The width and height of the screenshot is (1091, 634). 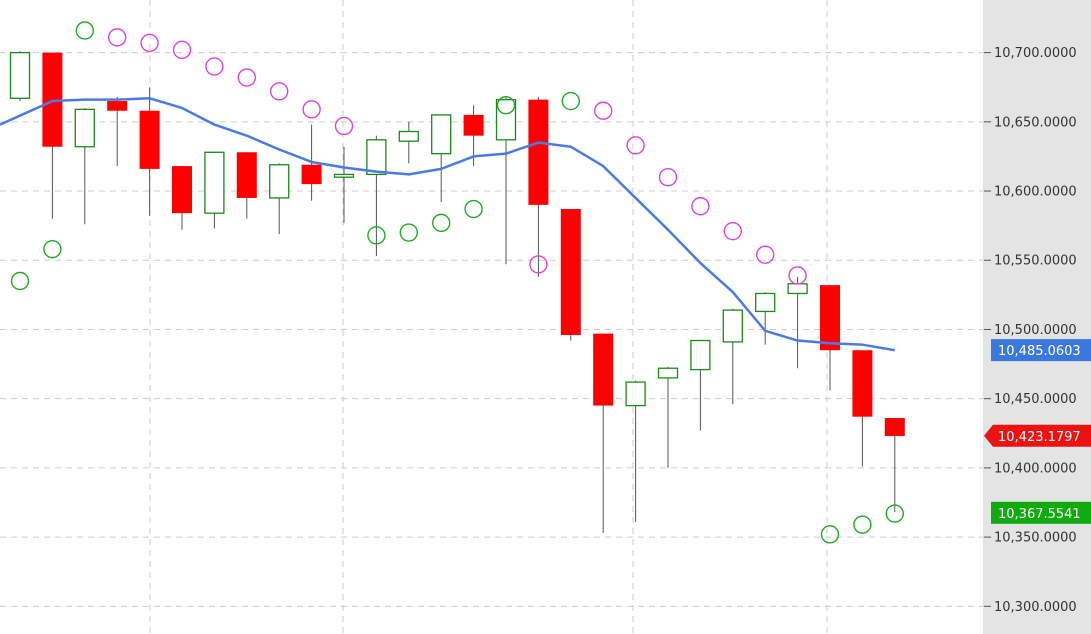 I want to click on y-tick-label: 10,600.0000, so click(x=1035, y=192).